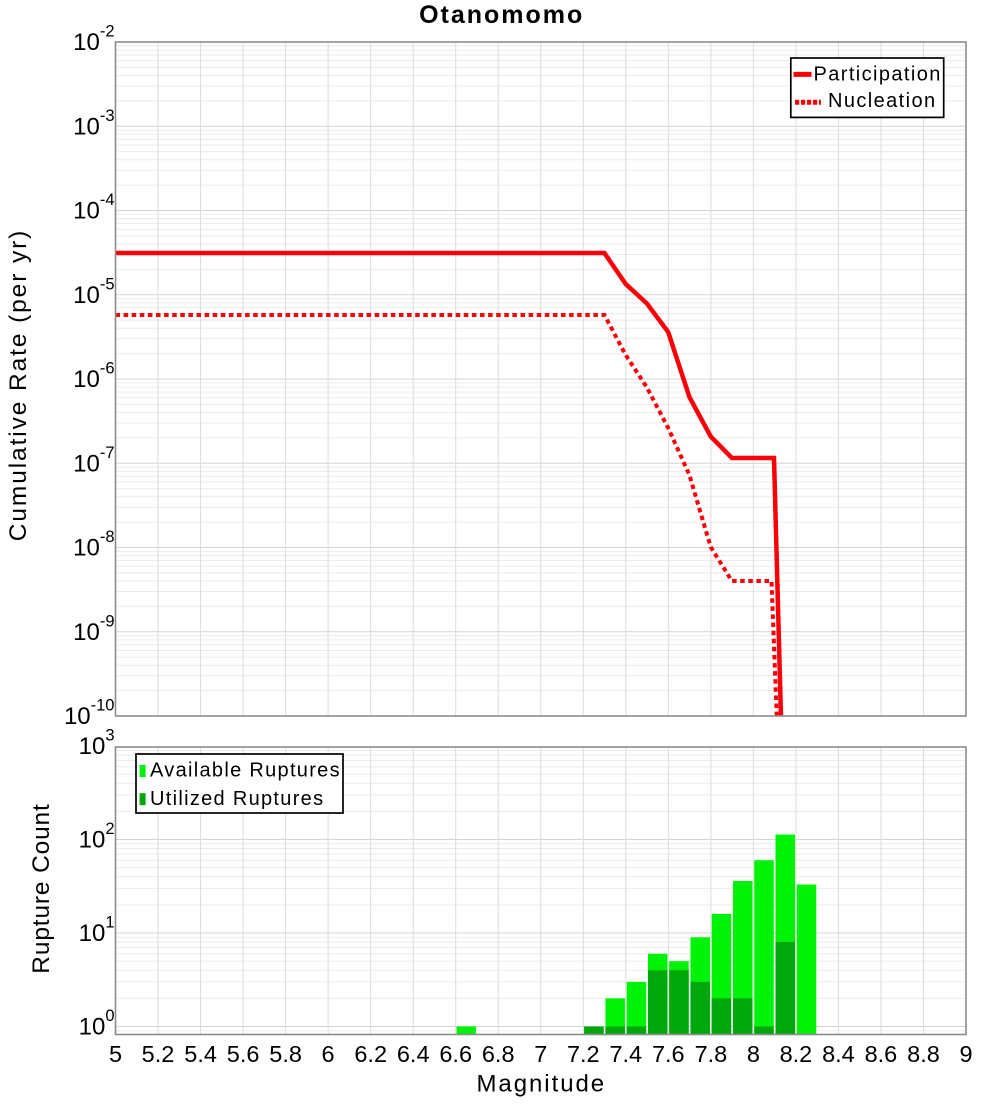 This screenshot has height=1105, width=1000. Describe the element at coordinates (18, 385) in the screenshot. I see `svg-text: Cumulative Rate (per yr)` at that location.